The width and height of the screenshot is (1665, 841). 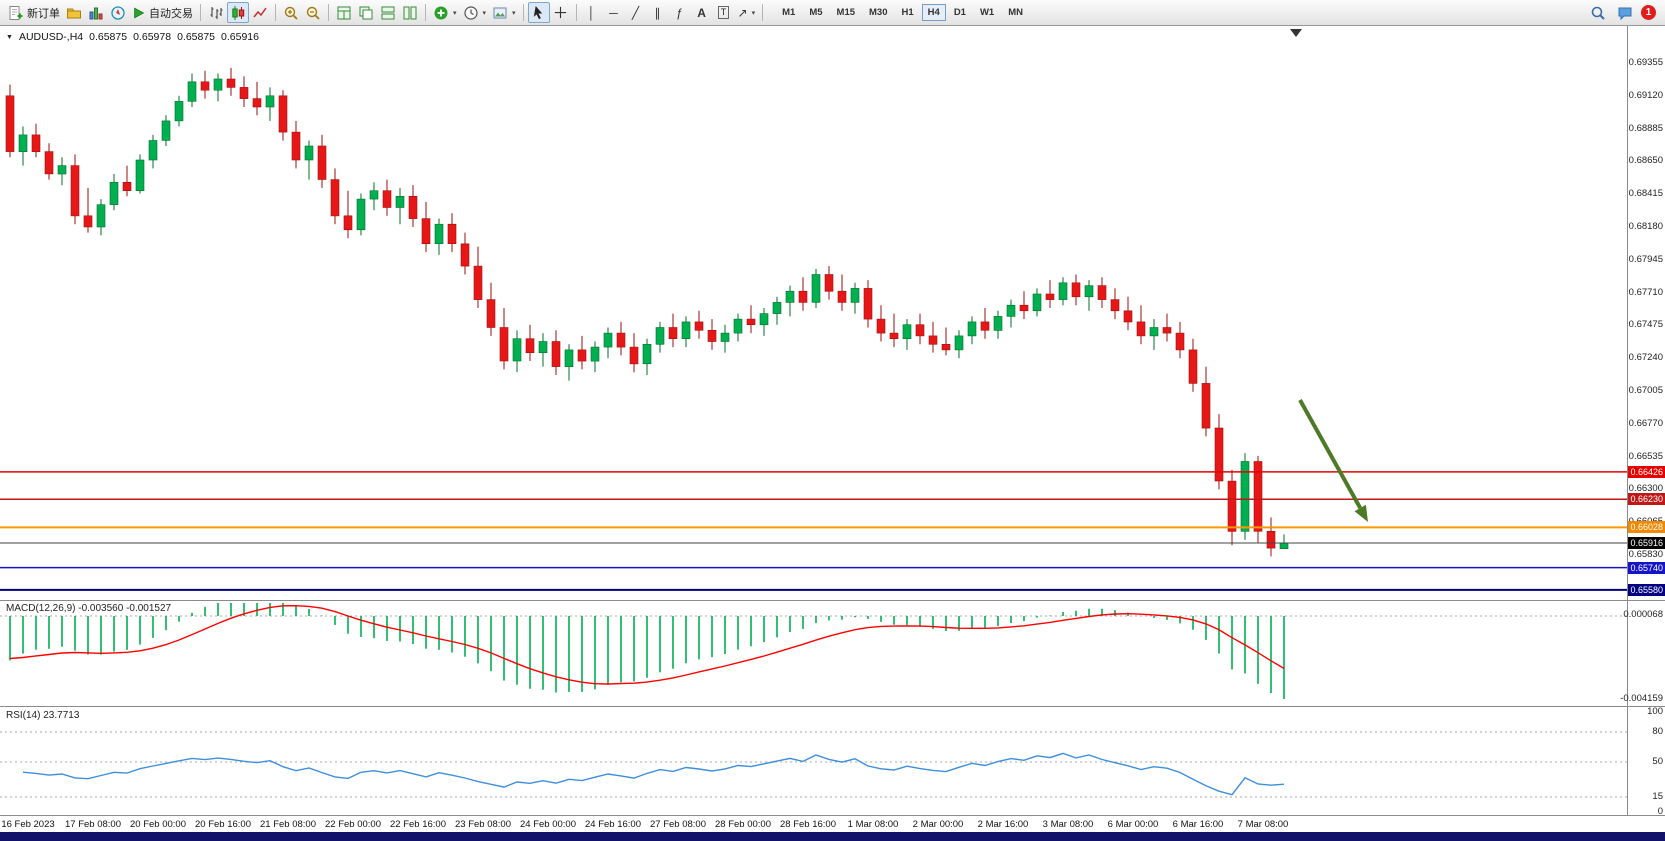 What do you see at coordinates (483, 824) in the screenshot?
I see `time-axis-label: 23 Feb 08:00` at bounding box center [483, 824].